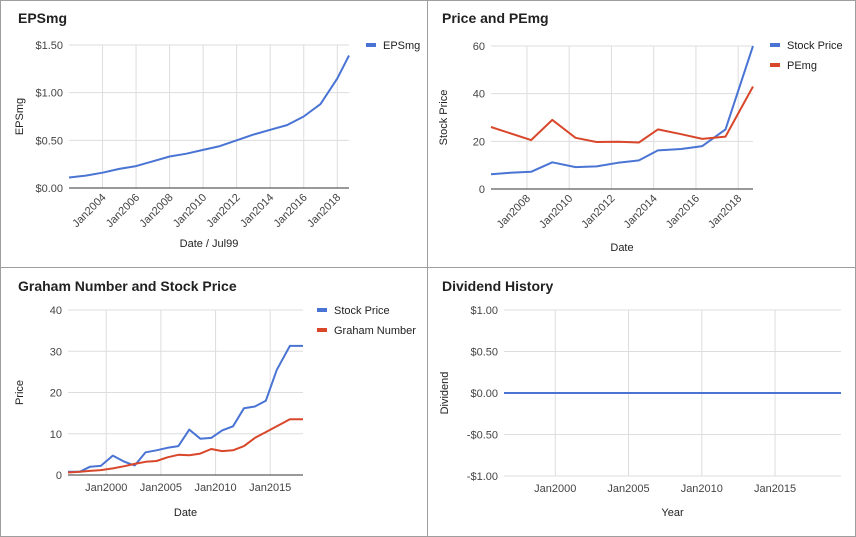  I want to click on y-tick-label: $1.50, so click(49, 46).